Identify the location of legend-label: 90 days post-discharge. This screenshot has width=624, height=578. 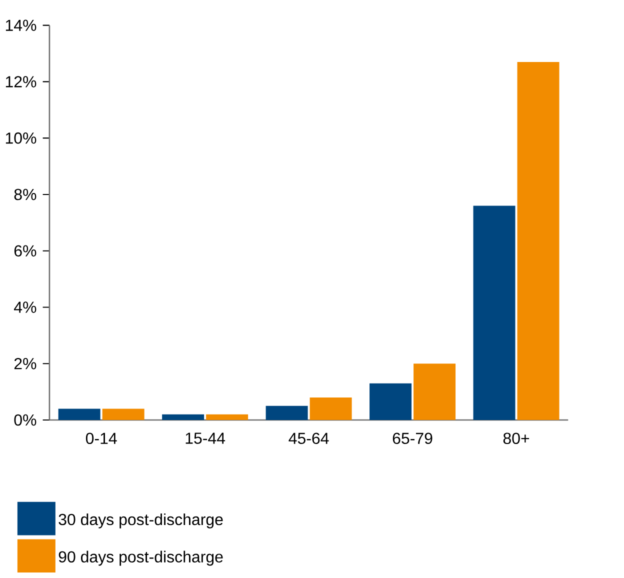
(140, 558).